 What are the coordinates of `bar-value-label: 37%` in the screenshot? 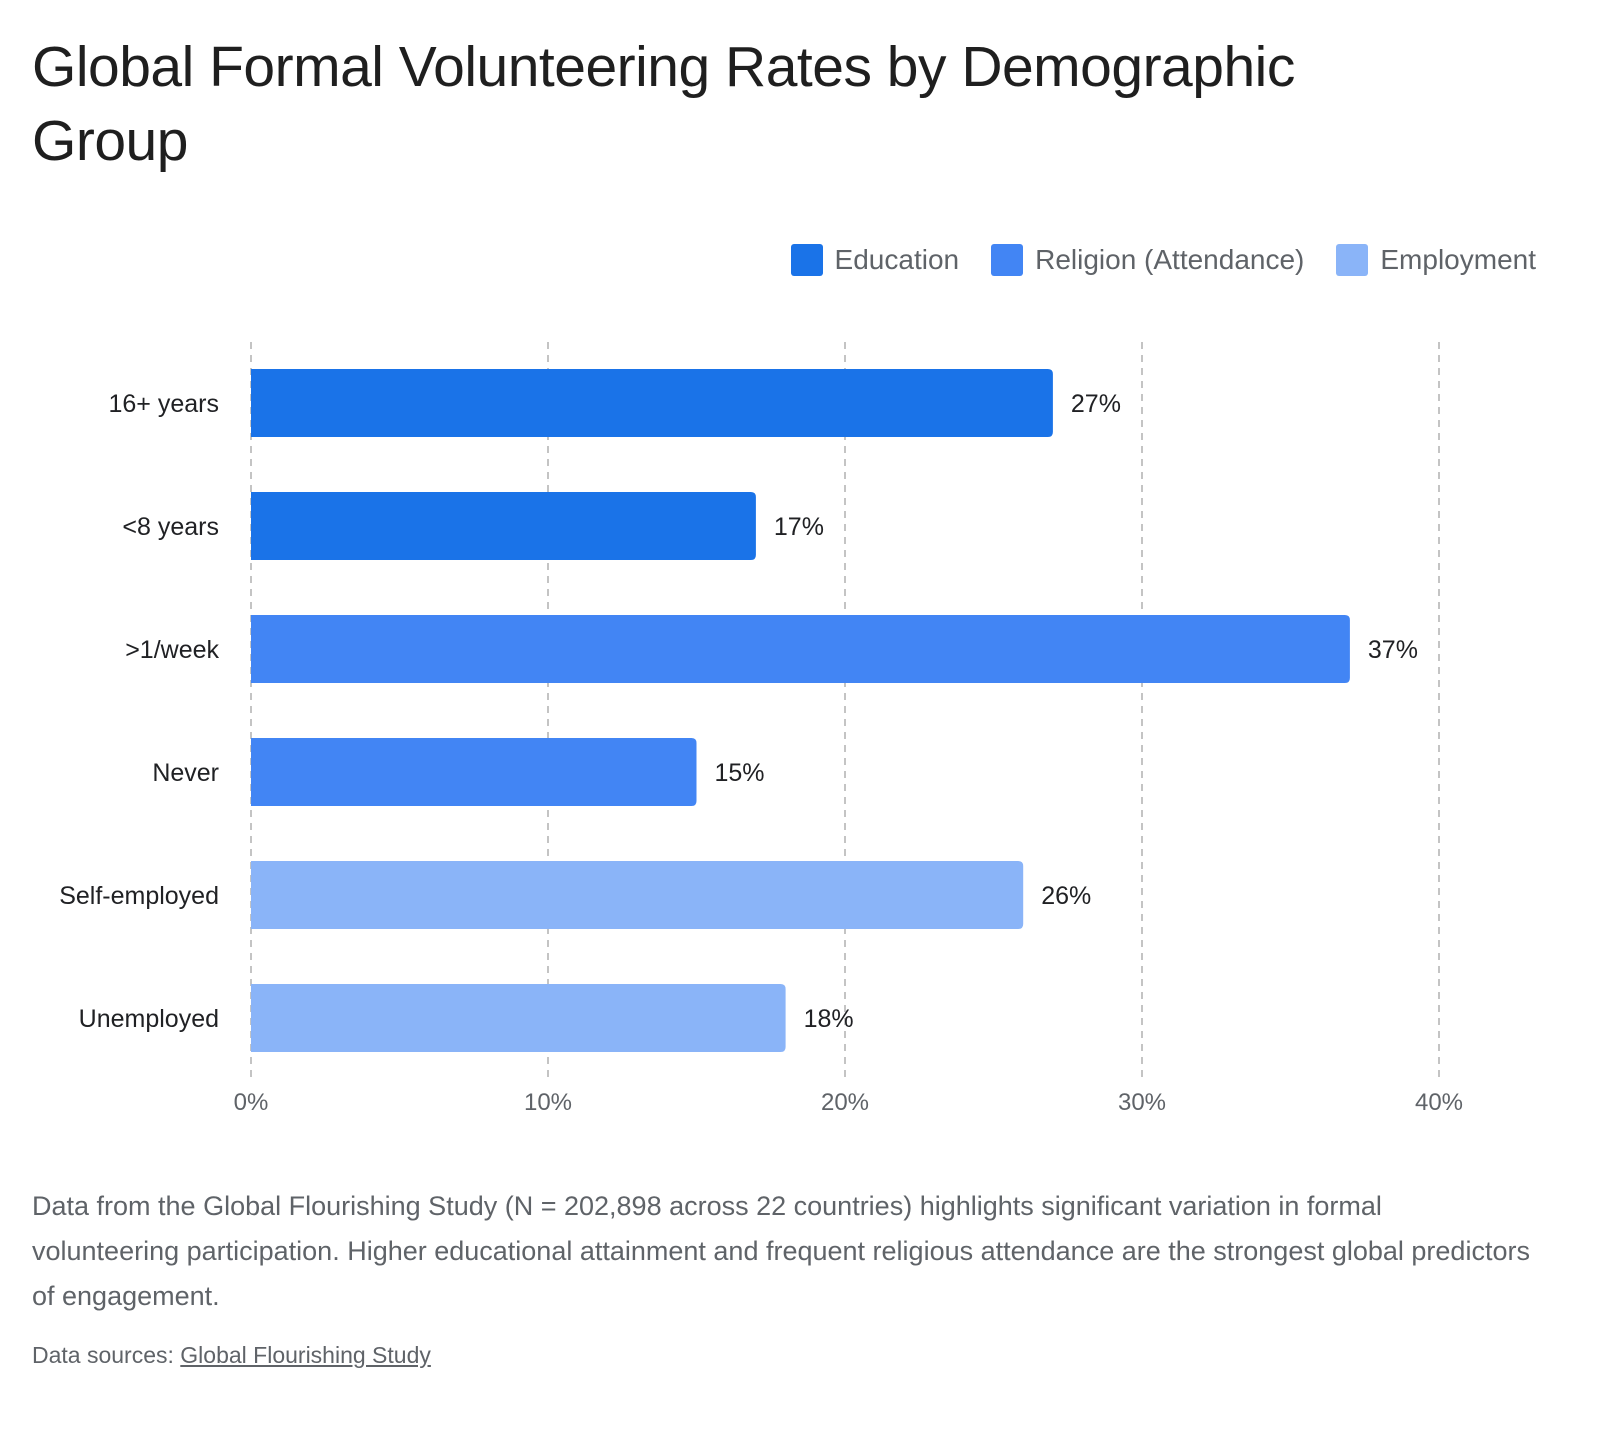 It's located at (1393, 650).